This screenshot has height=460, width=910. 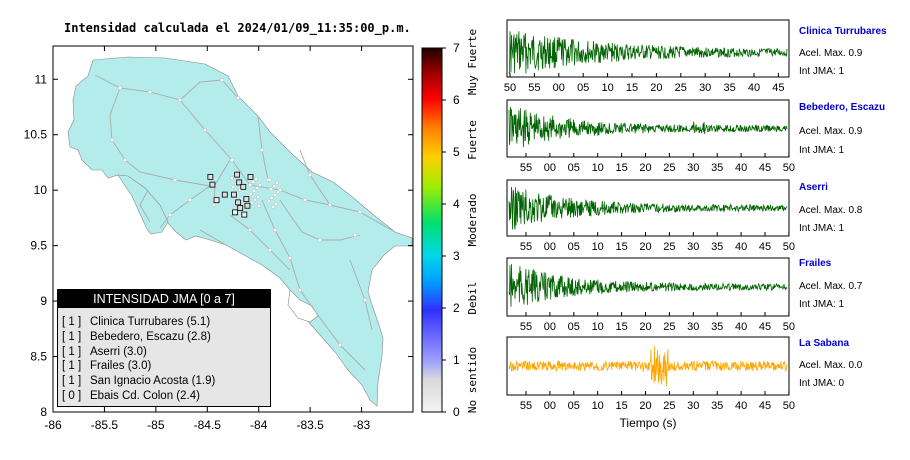 What do you see at coordinates (813, 187) in the screenshot?
I see `station-name: Aserri` at bounding box center [813, 187].